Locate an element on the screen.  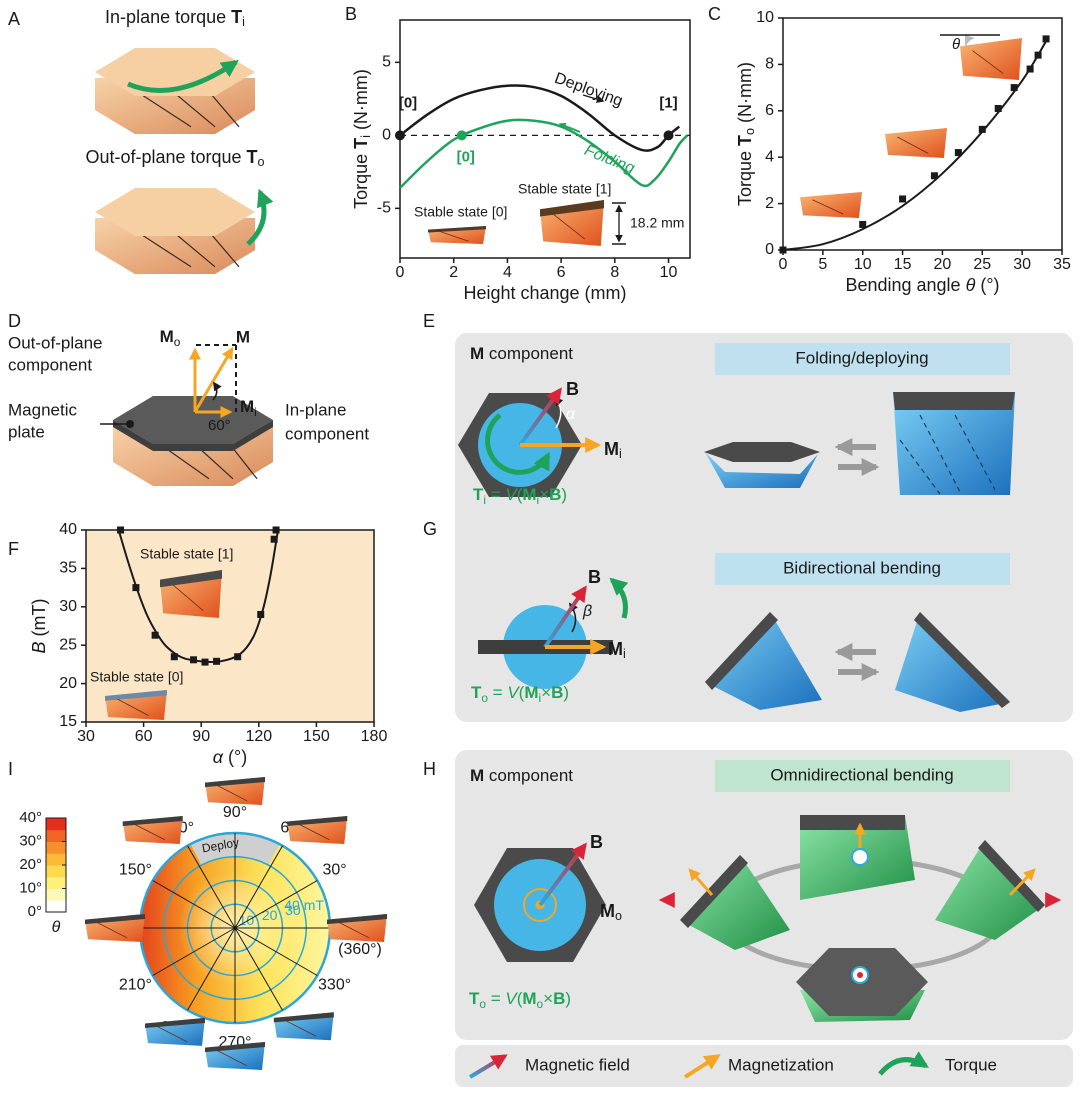
label: Mo is located at coordinates (611, 912).